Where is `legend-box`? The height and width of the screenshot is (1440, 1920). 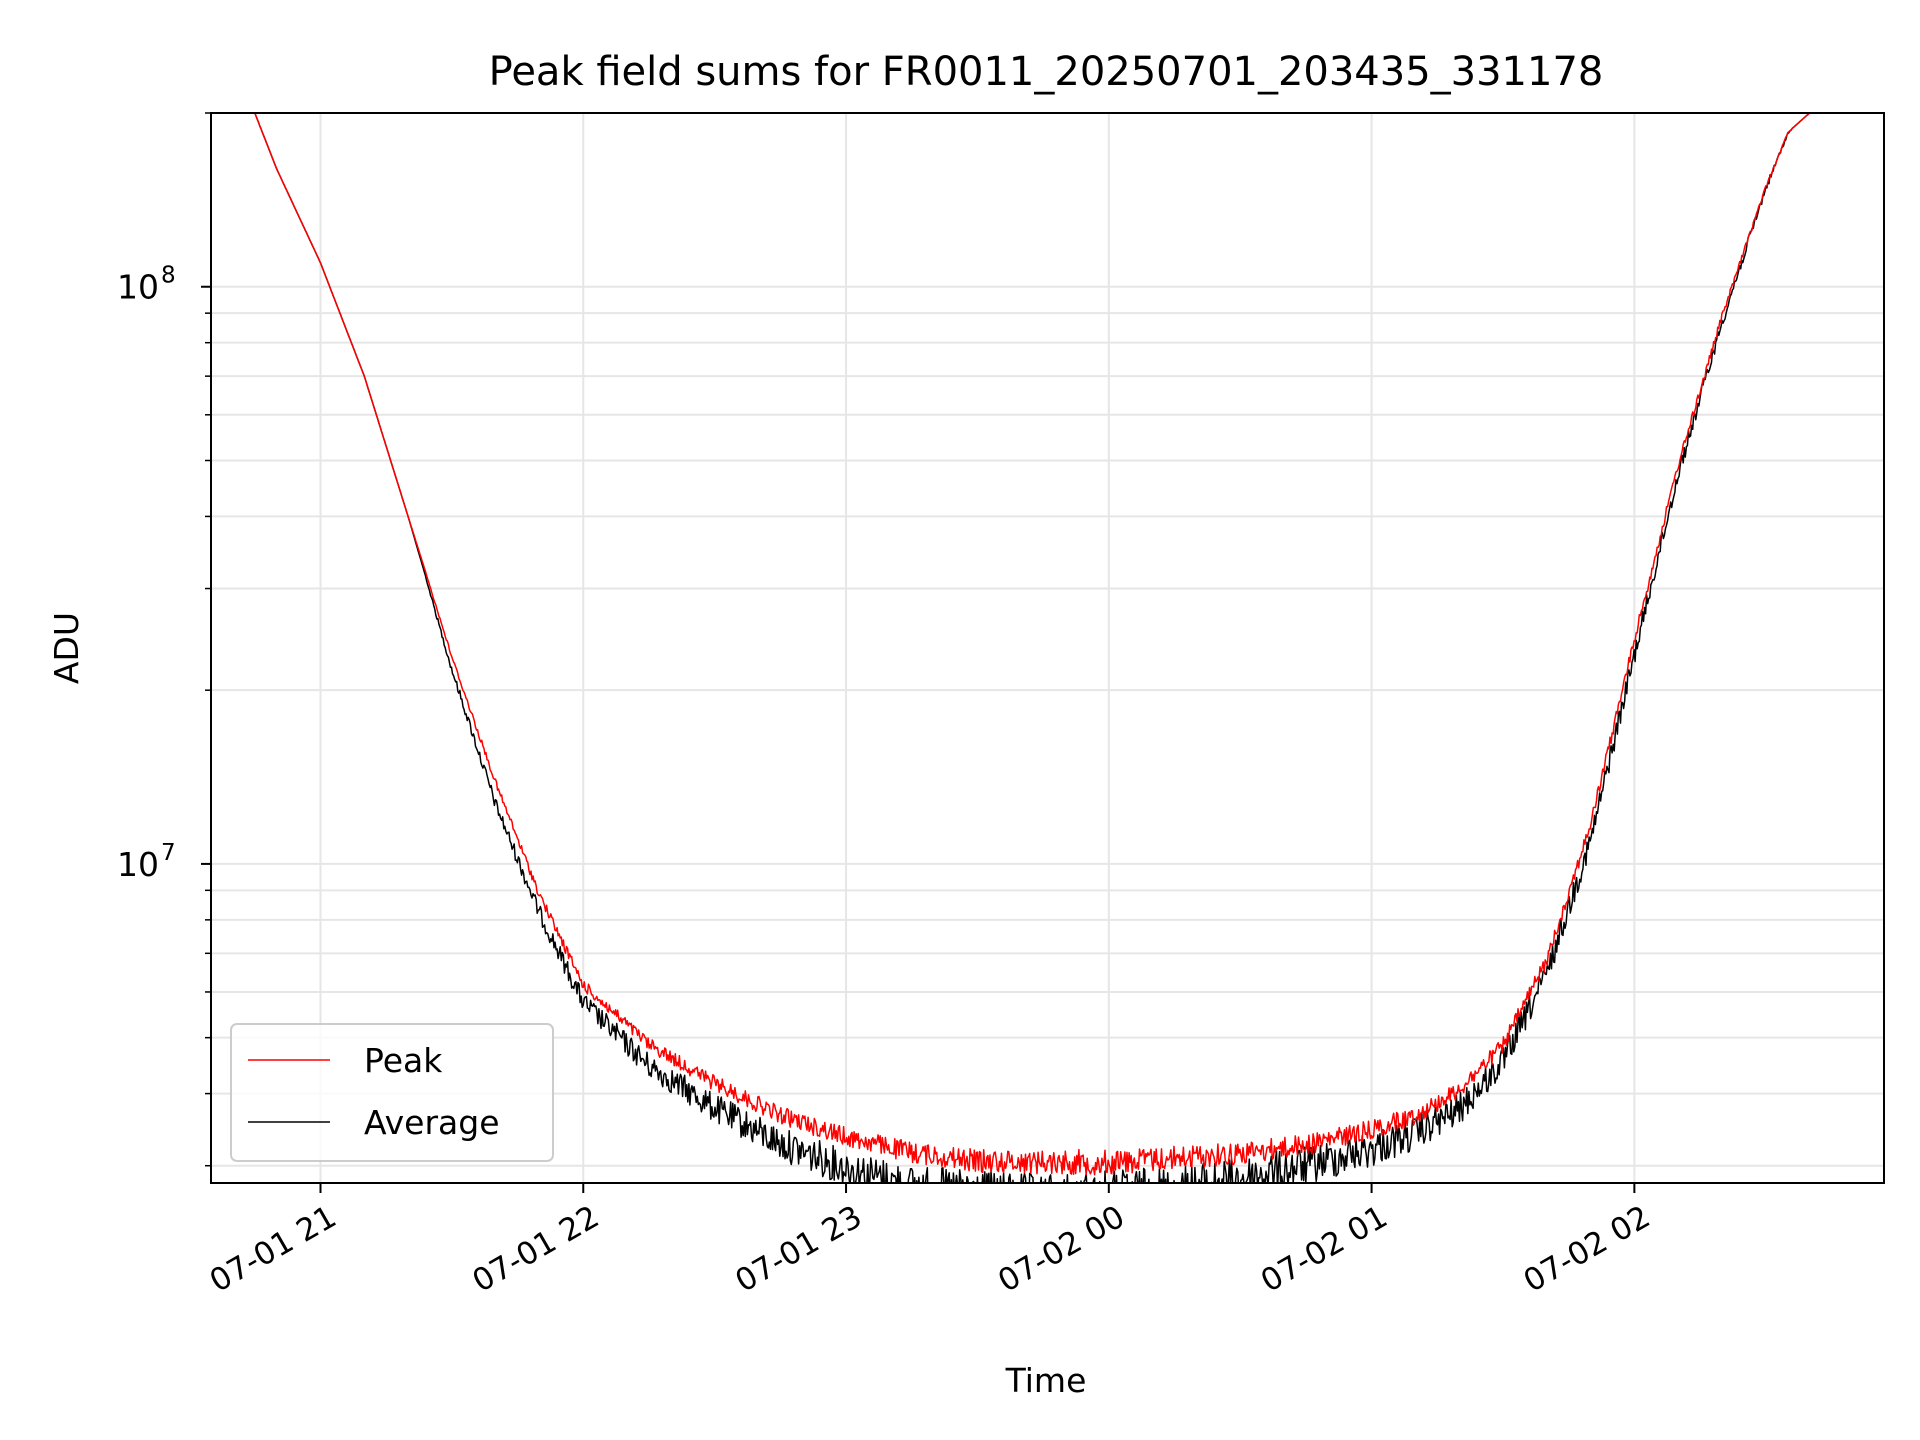
legend-box is located at coordinates (392, 1092).